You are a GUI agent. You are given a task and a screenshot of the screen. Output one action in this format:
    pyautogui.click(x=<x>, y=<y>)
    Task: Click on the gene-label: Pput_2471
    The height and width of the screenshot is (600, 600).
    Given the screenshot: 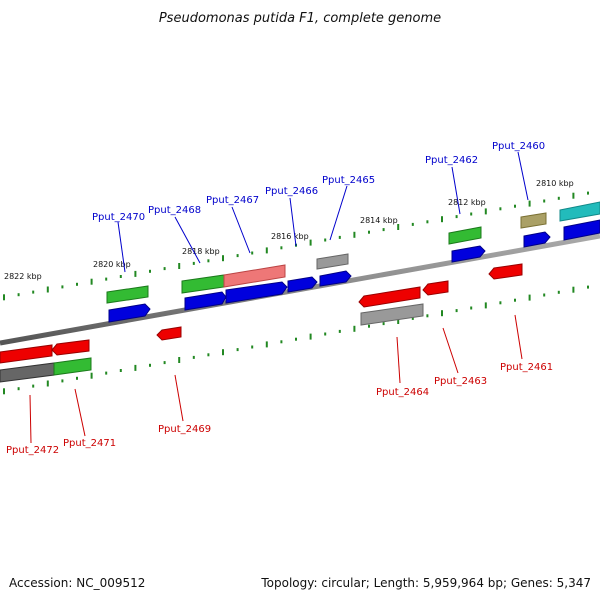 What is the action you would take?
    pyautogui.click(x=89, y=443)
    